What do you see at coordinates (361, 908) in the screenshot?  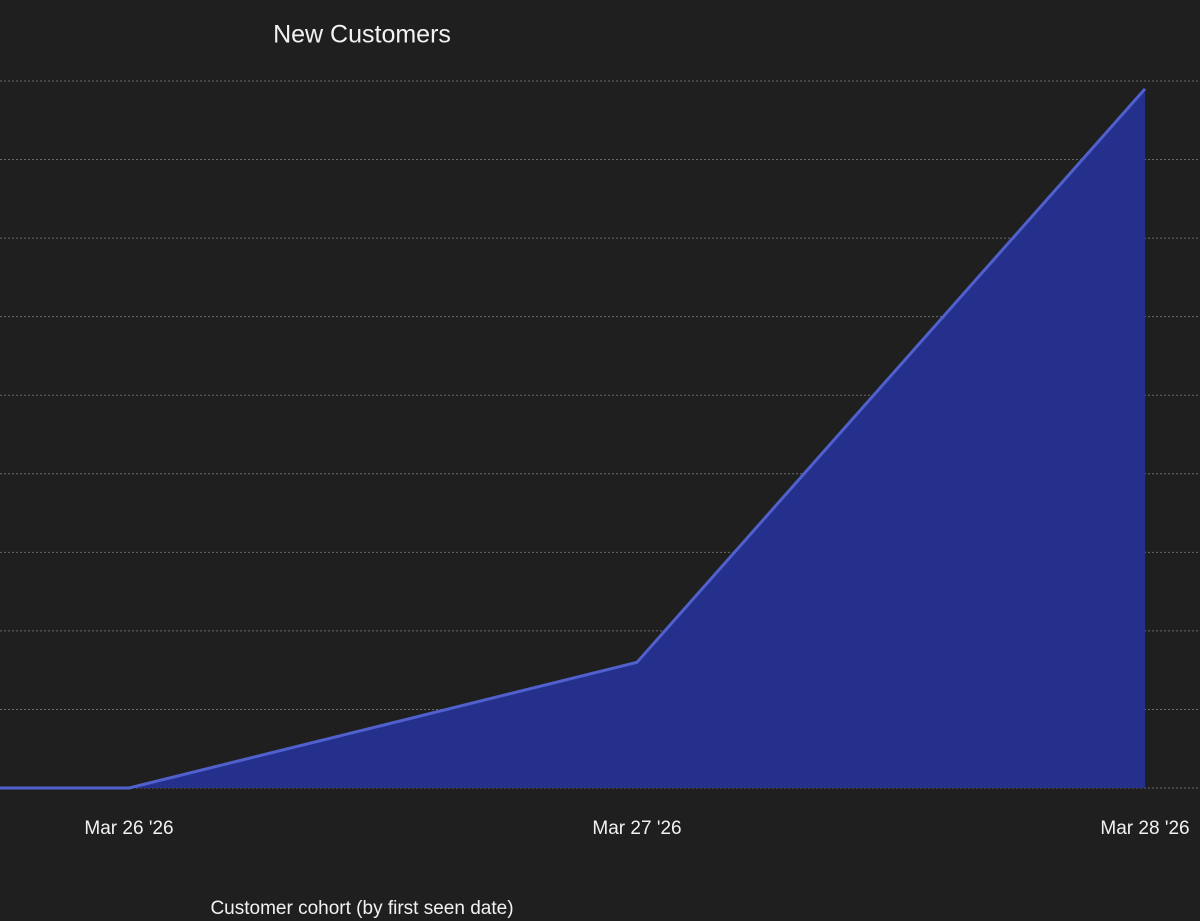 I see `x-axis-title: Customer cohort (by first seen date)` at bounding box center [361, 908].